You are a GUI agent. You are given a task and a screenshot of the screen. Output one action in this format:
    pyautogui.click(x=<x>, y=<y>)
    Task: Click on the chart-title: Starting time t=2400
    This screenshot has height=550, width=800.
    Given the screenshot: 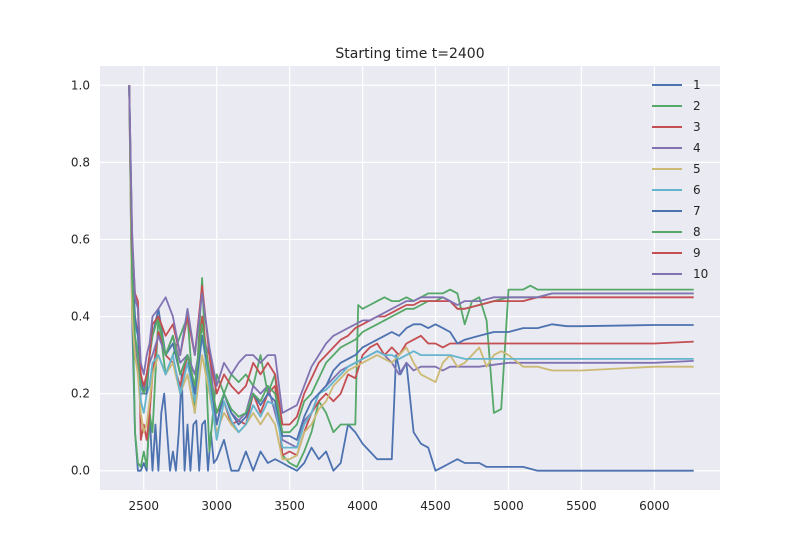 What is the action you would take?
    pyautogui.click(x=409, y=54)
    